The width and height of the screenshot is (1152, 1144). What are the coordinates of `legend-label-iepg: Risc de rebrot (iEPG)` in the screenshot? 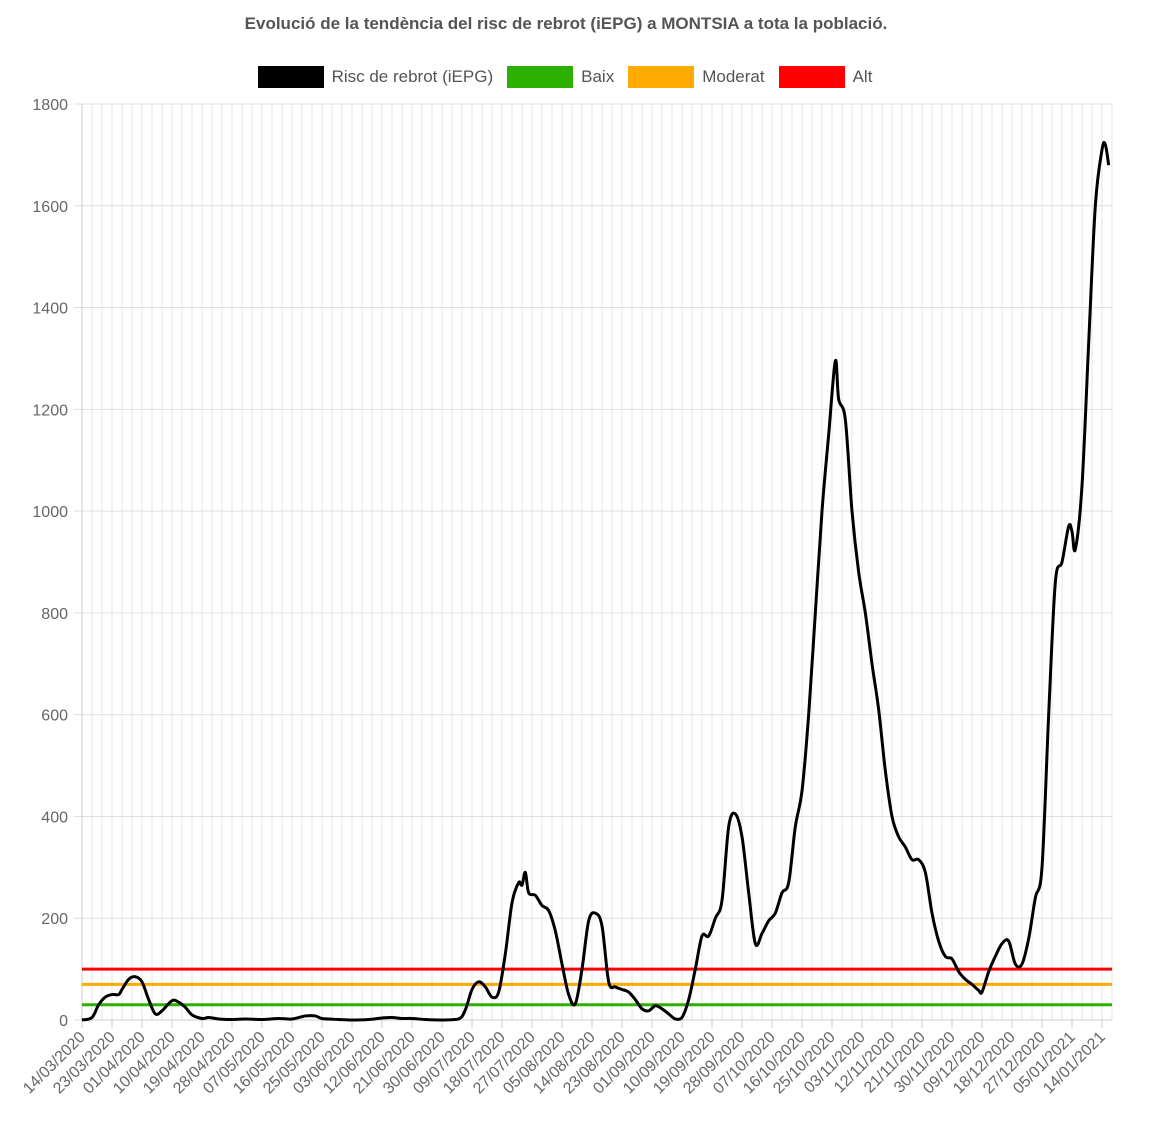 It's located at (412, 76).